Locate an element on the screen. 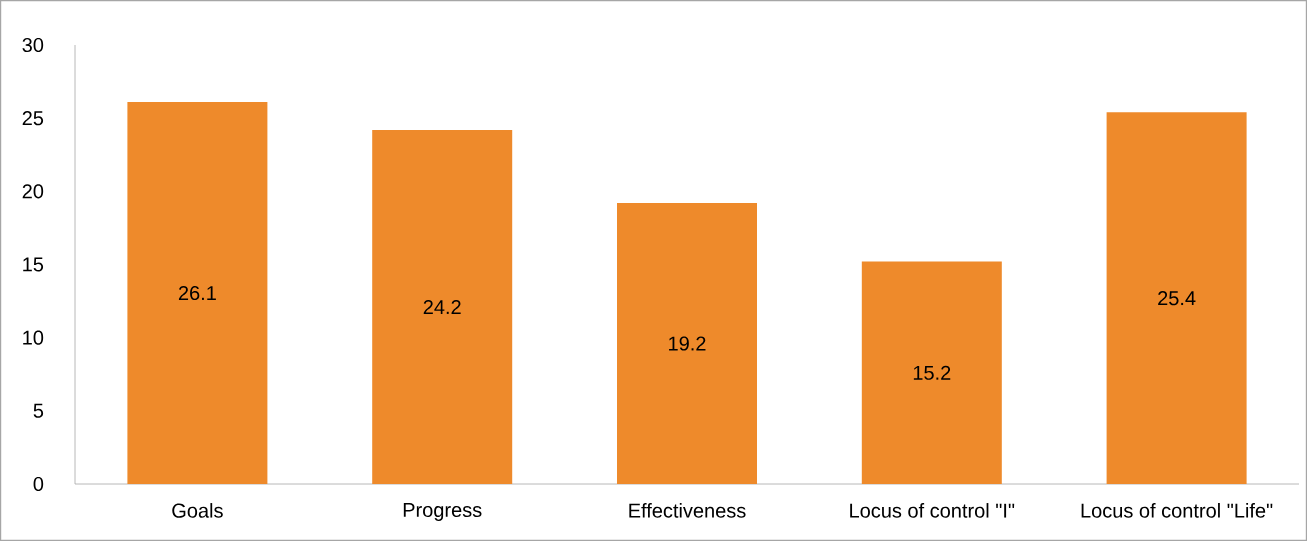 This screenshot has width=1307, height=541. y-tick-label: 0 is located at coordinates (38, 484).